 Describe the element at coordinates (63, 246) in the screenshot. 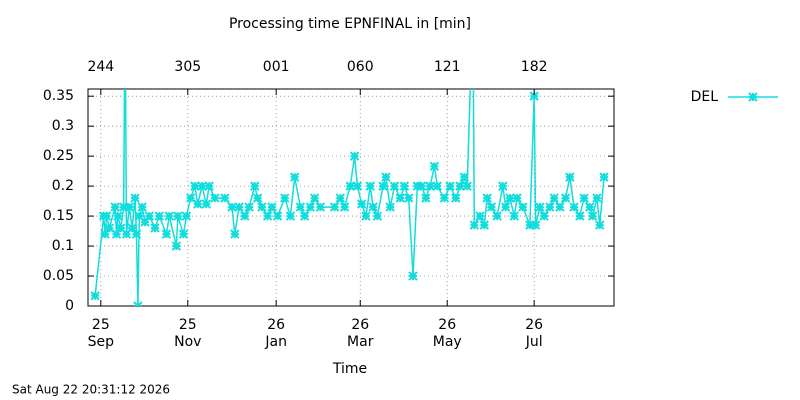

I see `y-tick-label: 0.1` at that location.